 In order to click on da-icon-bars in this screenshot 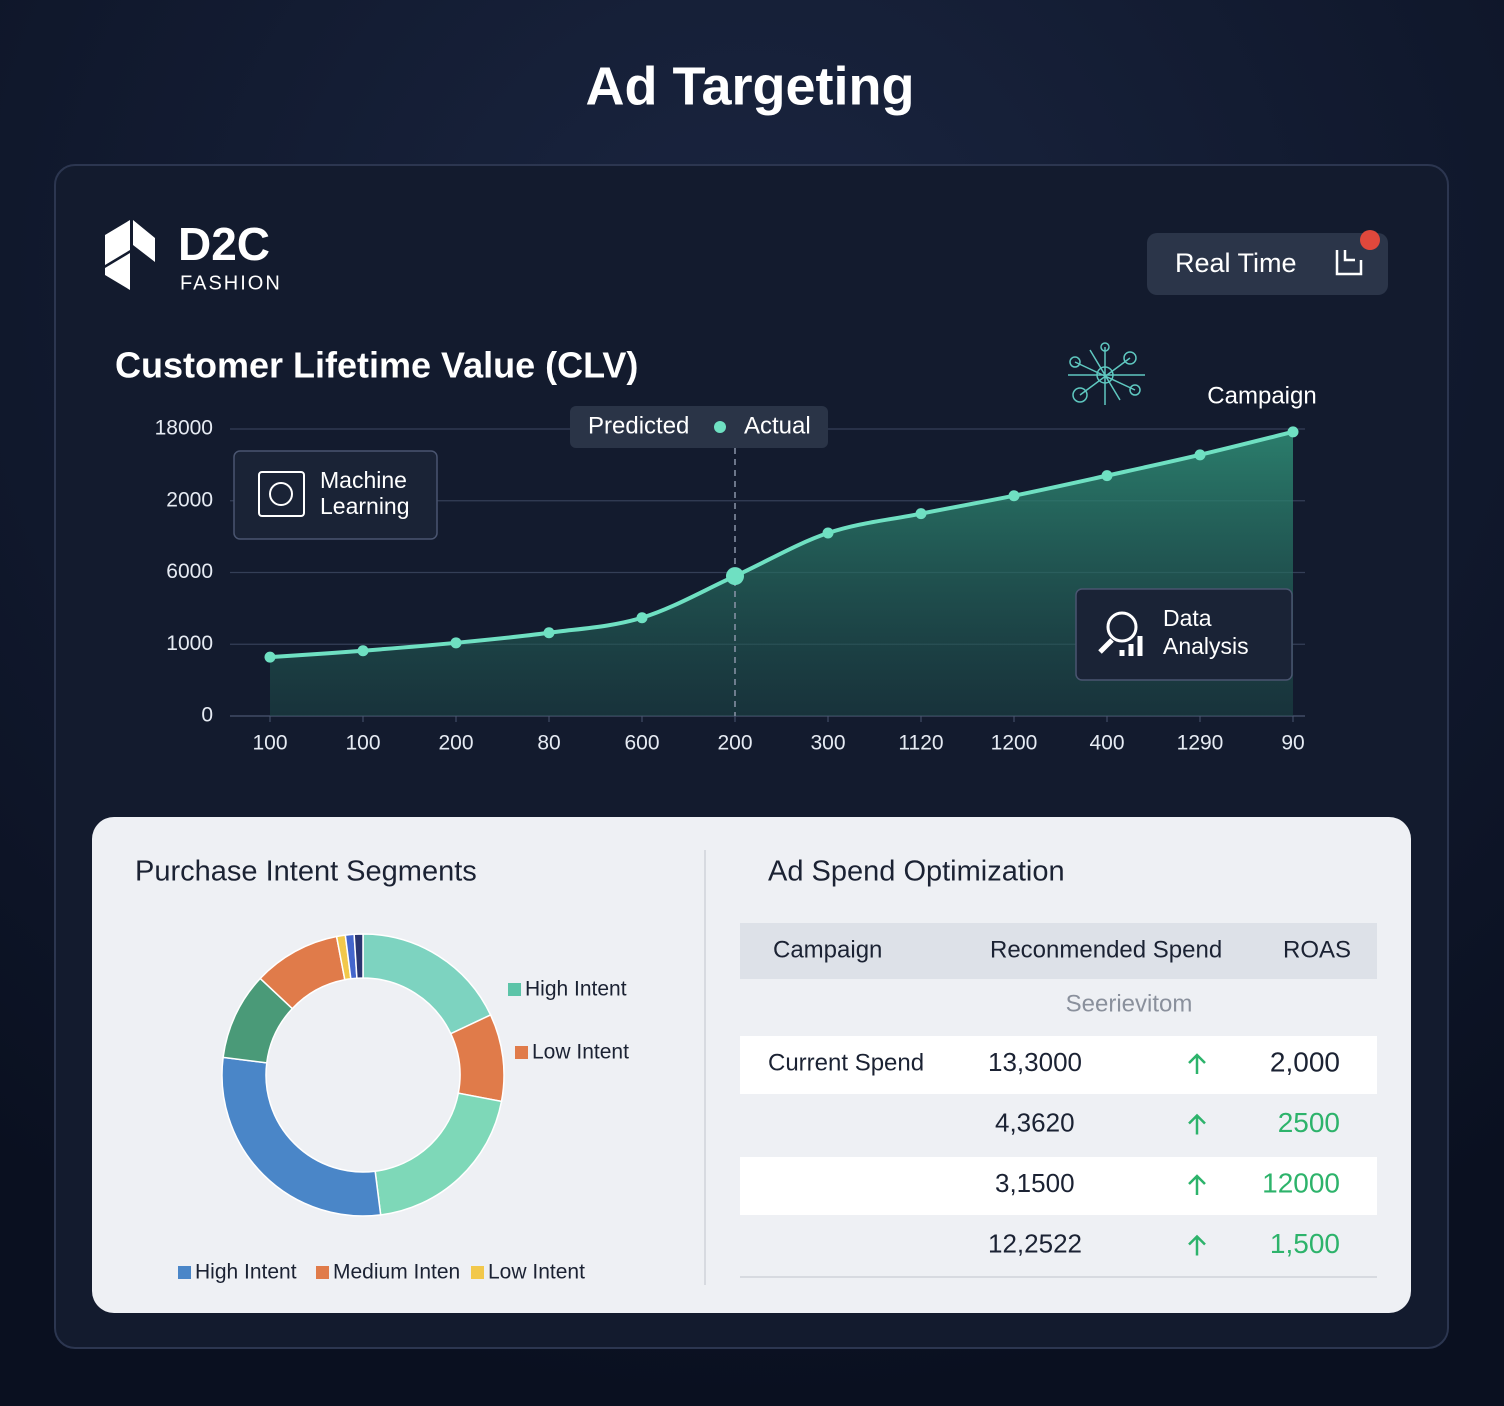, I will do `click(1120, 646)`.